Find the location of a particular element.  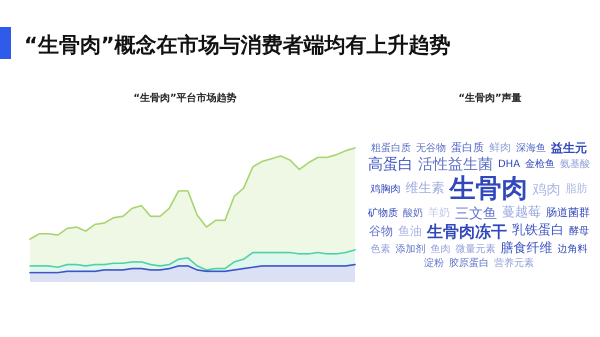

category-label: 鲜肉 is located at coordinates (500, 148).